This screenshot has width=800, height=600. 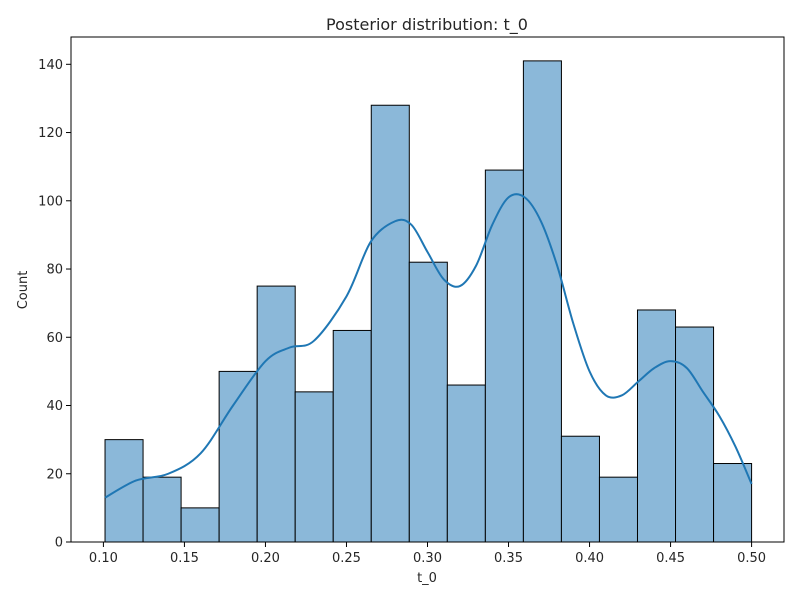 What do you see at coordinates (54, 474) in the screenshot?
I see `y-tick-label: 20` at bounding box center [54, 474].